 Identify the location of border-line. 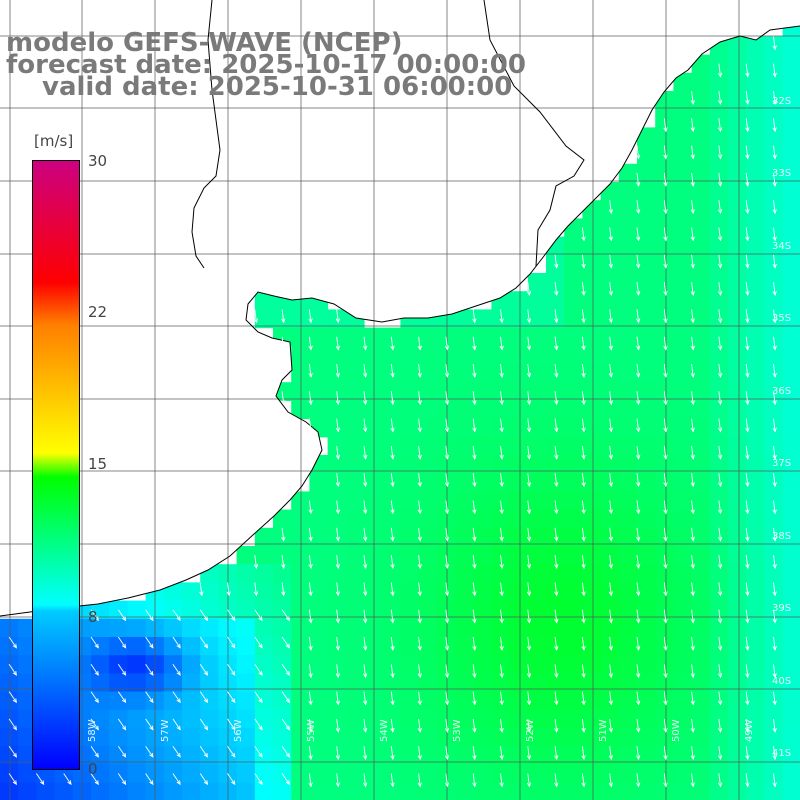
(534, 133).